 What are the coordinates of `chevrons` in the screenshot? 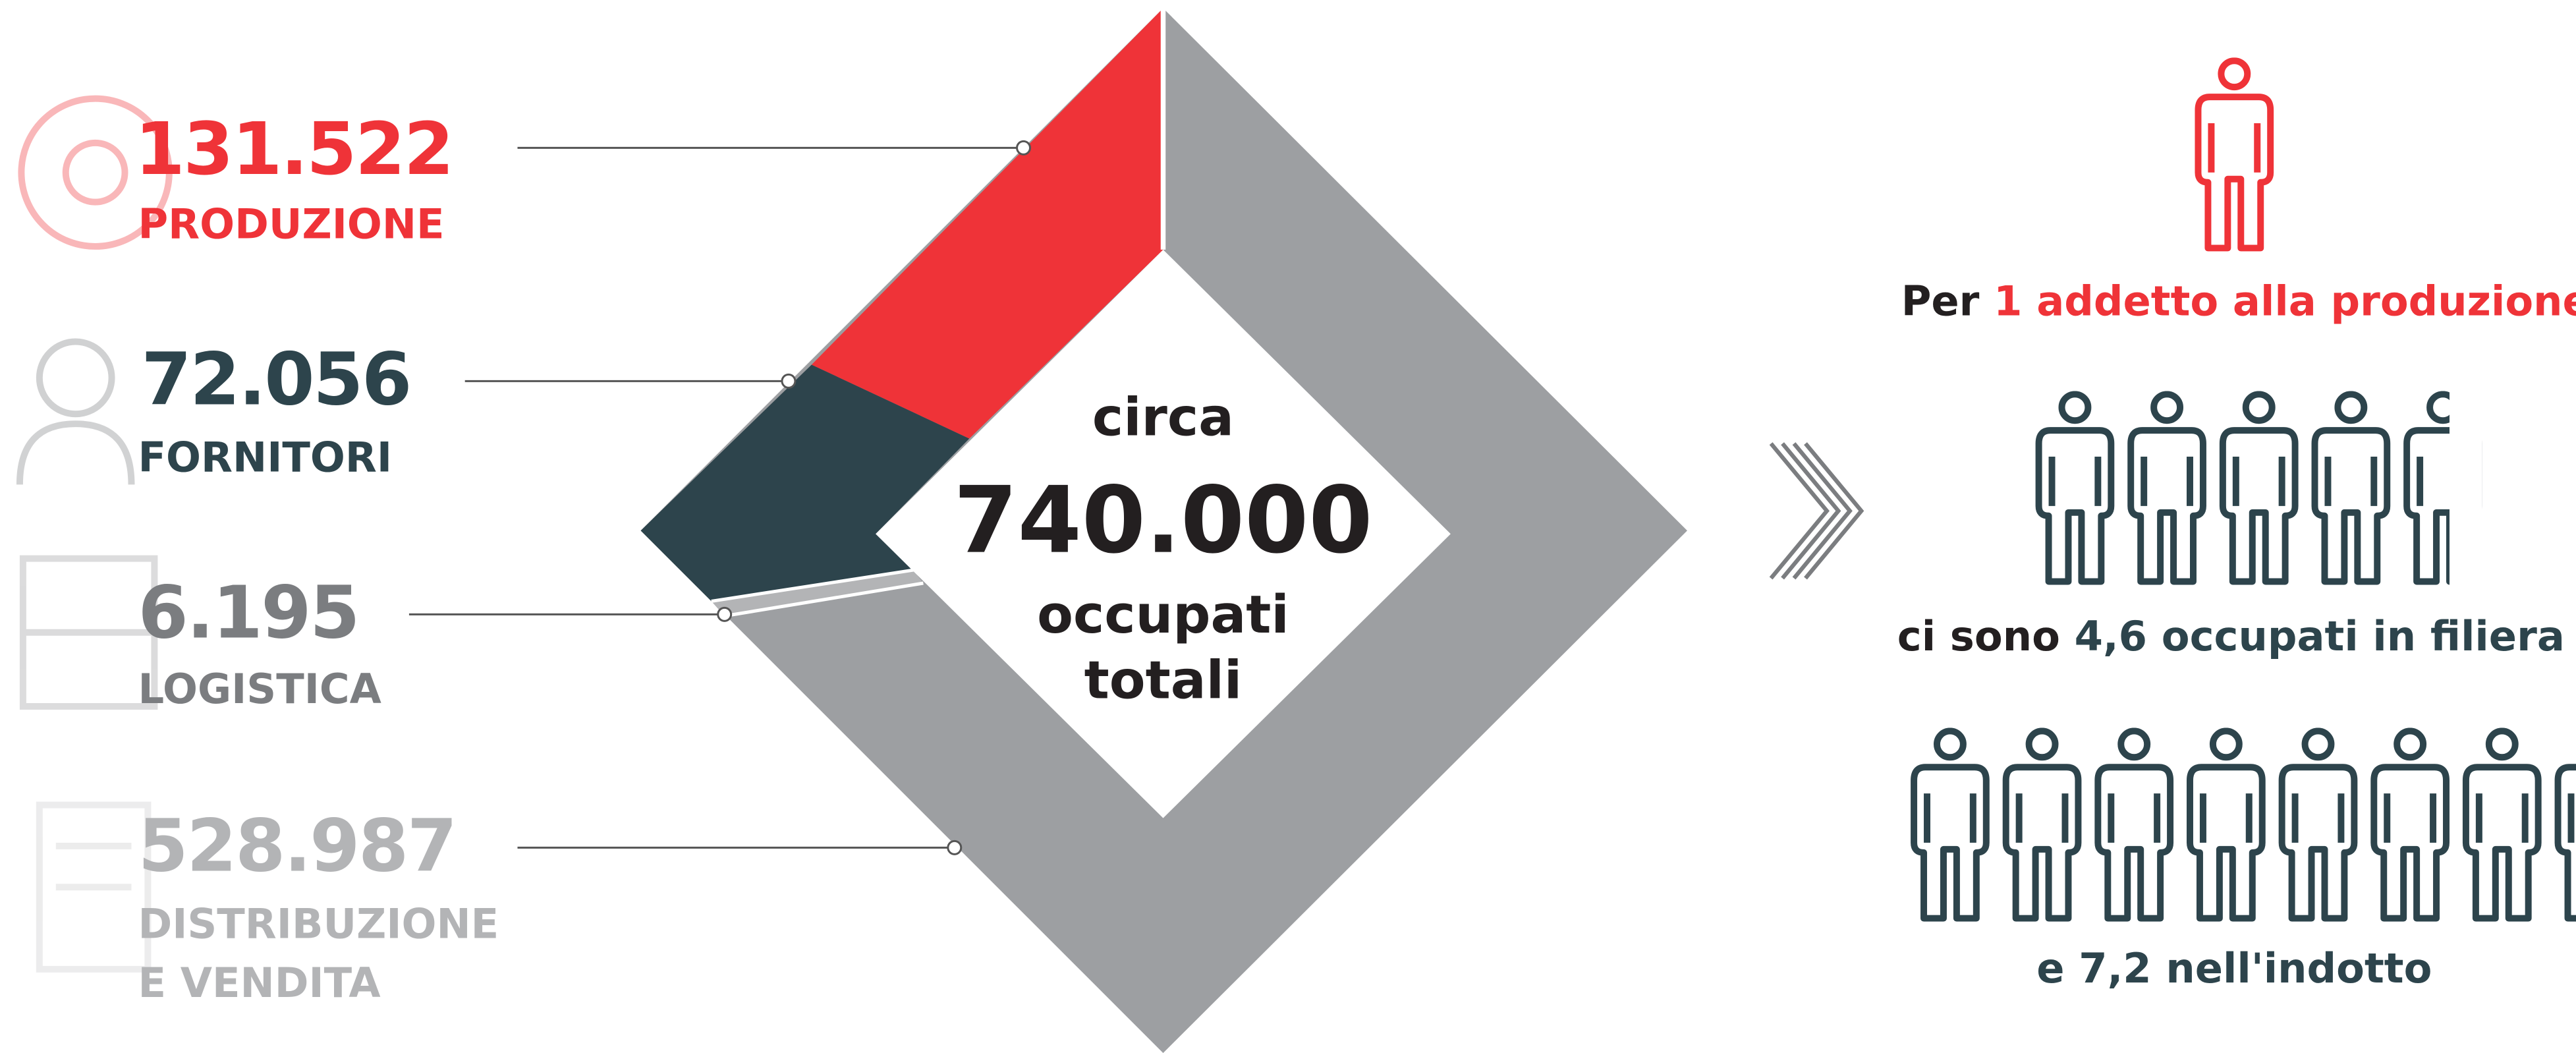 It's located at (1816, 511).